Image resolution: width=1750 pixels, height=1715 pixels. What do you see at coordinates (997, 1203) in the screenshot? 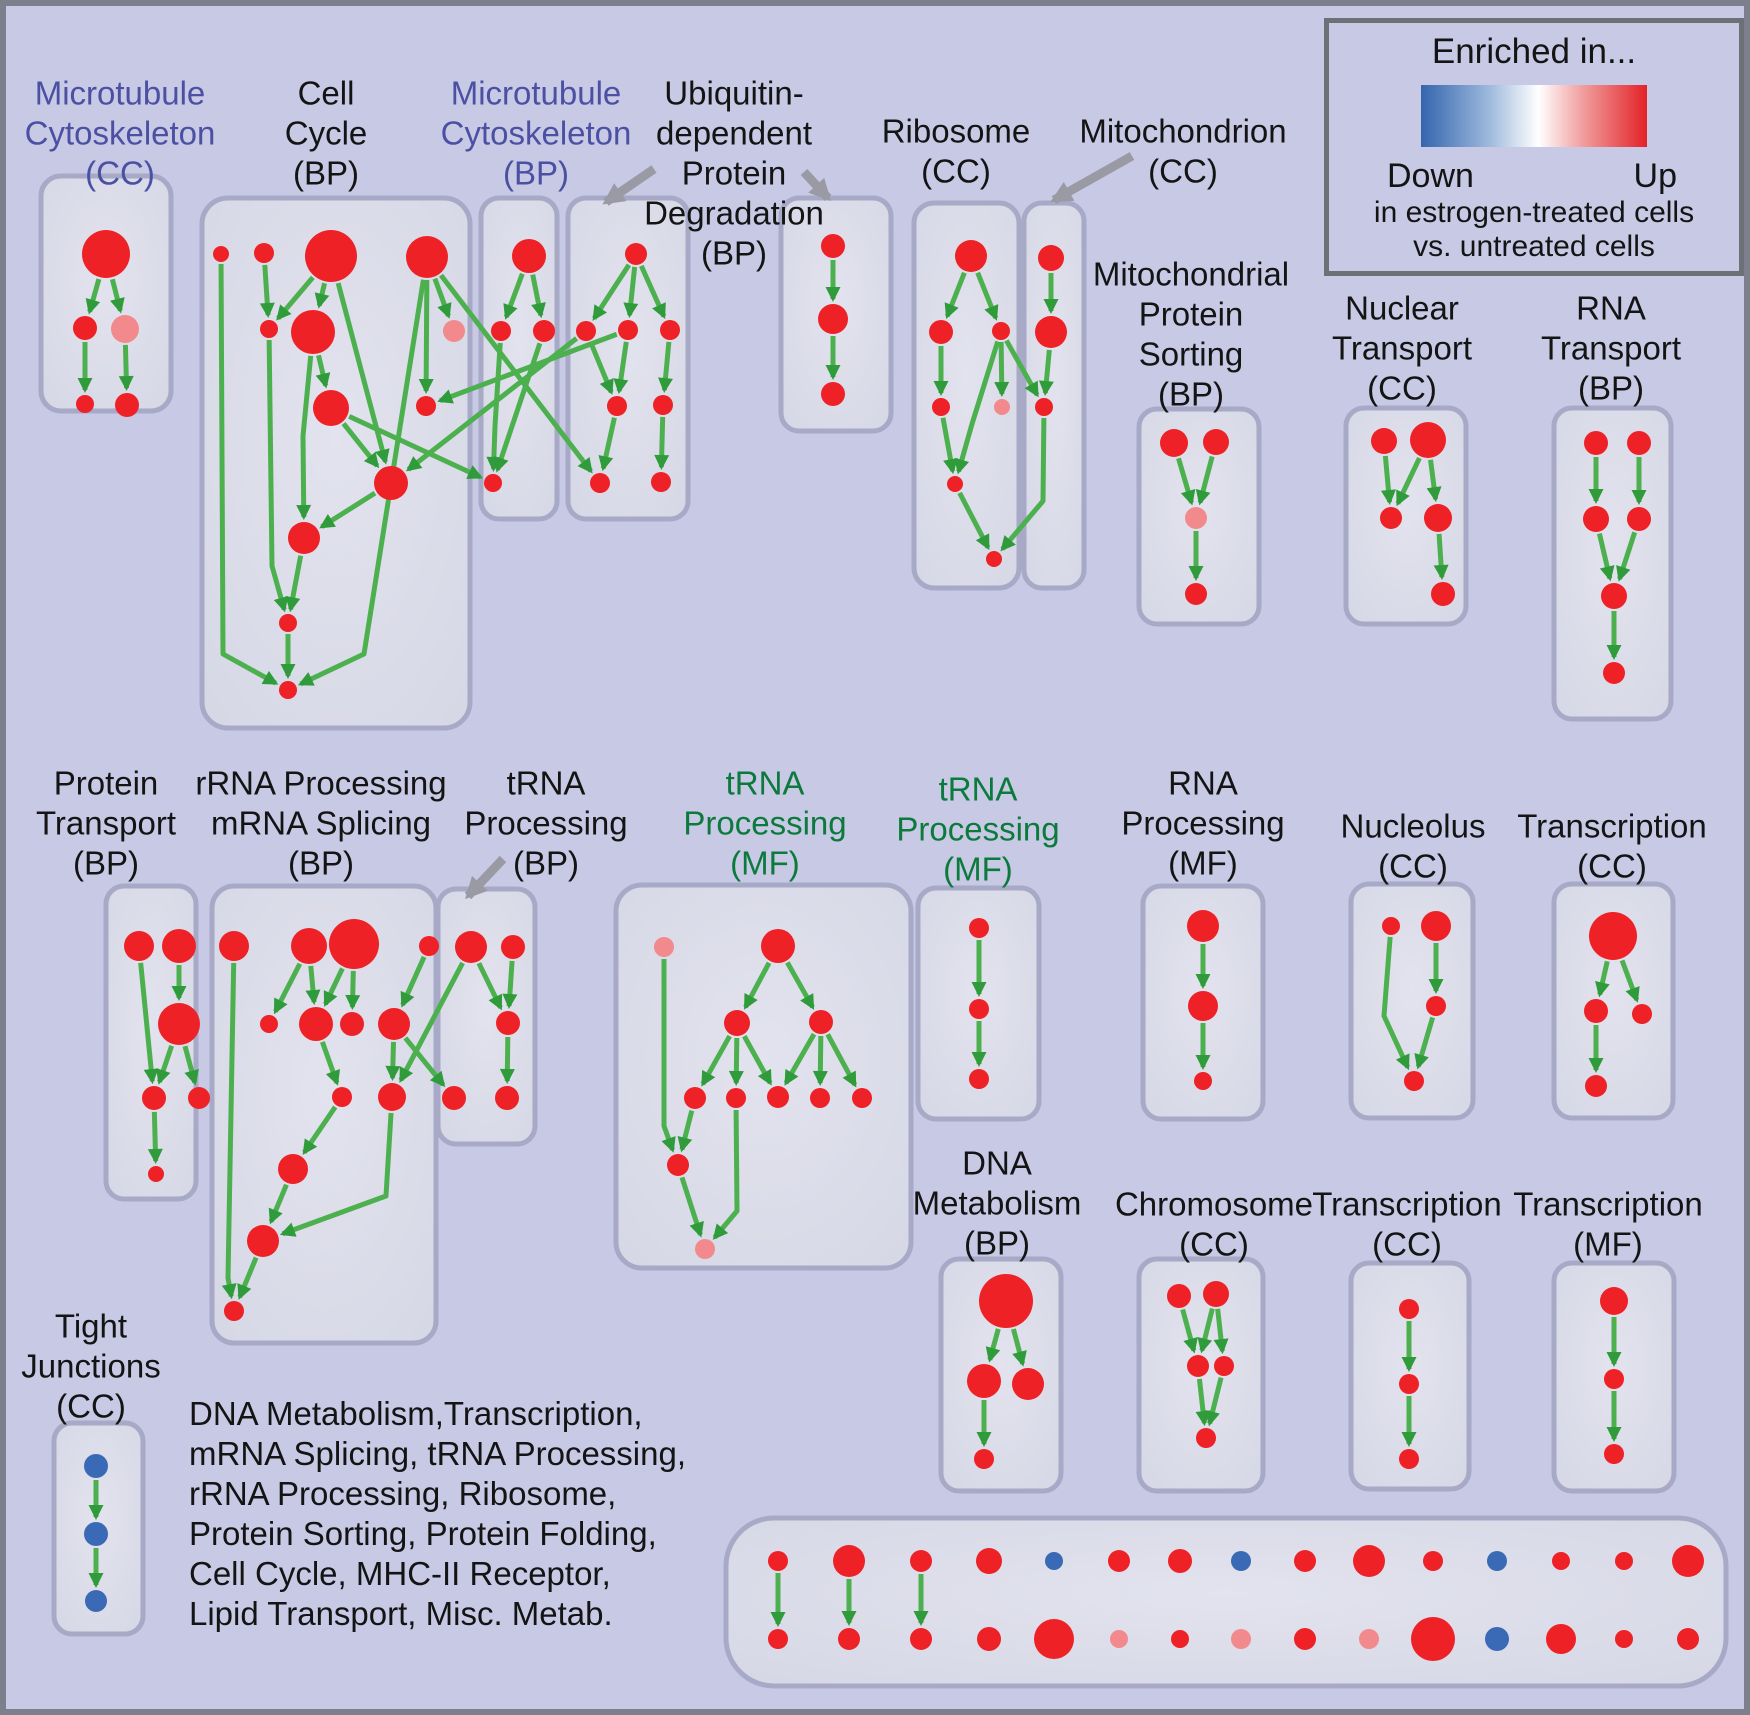
I see `group-label-dna-metabolism: Metabolism` at bounding box center [997, 1203].